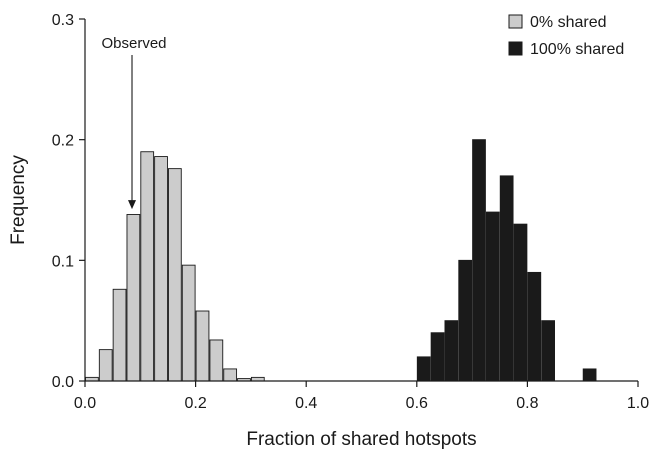 The image size is (657, 453). I want to click on observed-label: Observed, so click(133, 43).